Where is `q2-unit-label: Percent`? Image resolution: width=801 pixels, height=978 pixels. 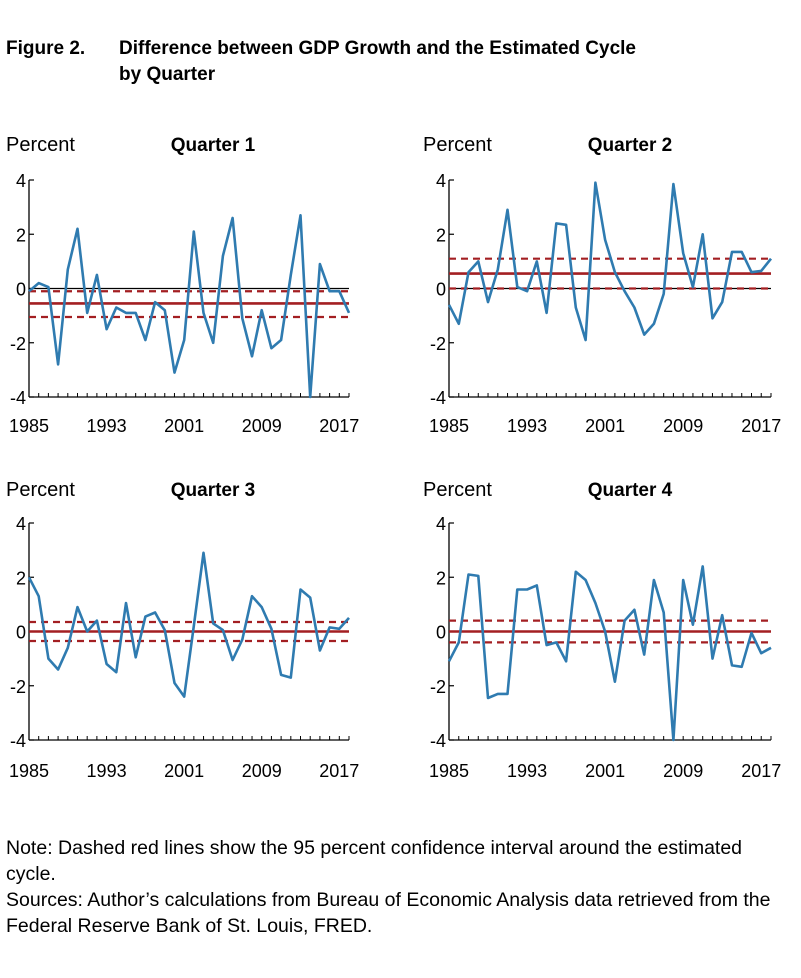 q2-unit-label: Percent is located at coordinates (457, 145).